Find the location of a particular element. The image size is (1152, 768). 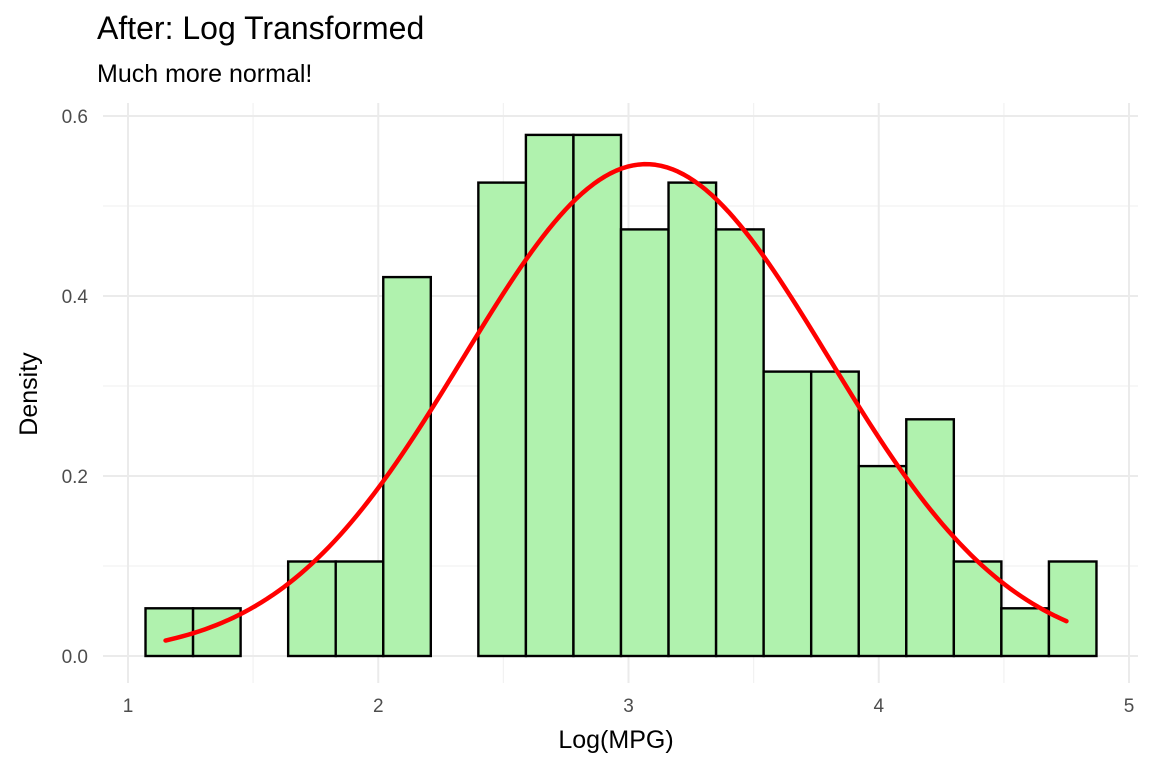

y-tick-label: 0.4 is located at coordinates (75, 297).